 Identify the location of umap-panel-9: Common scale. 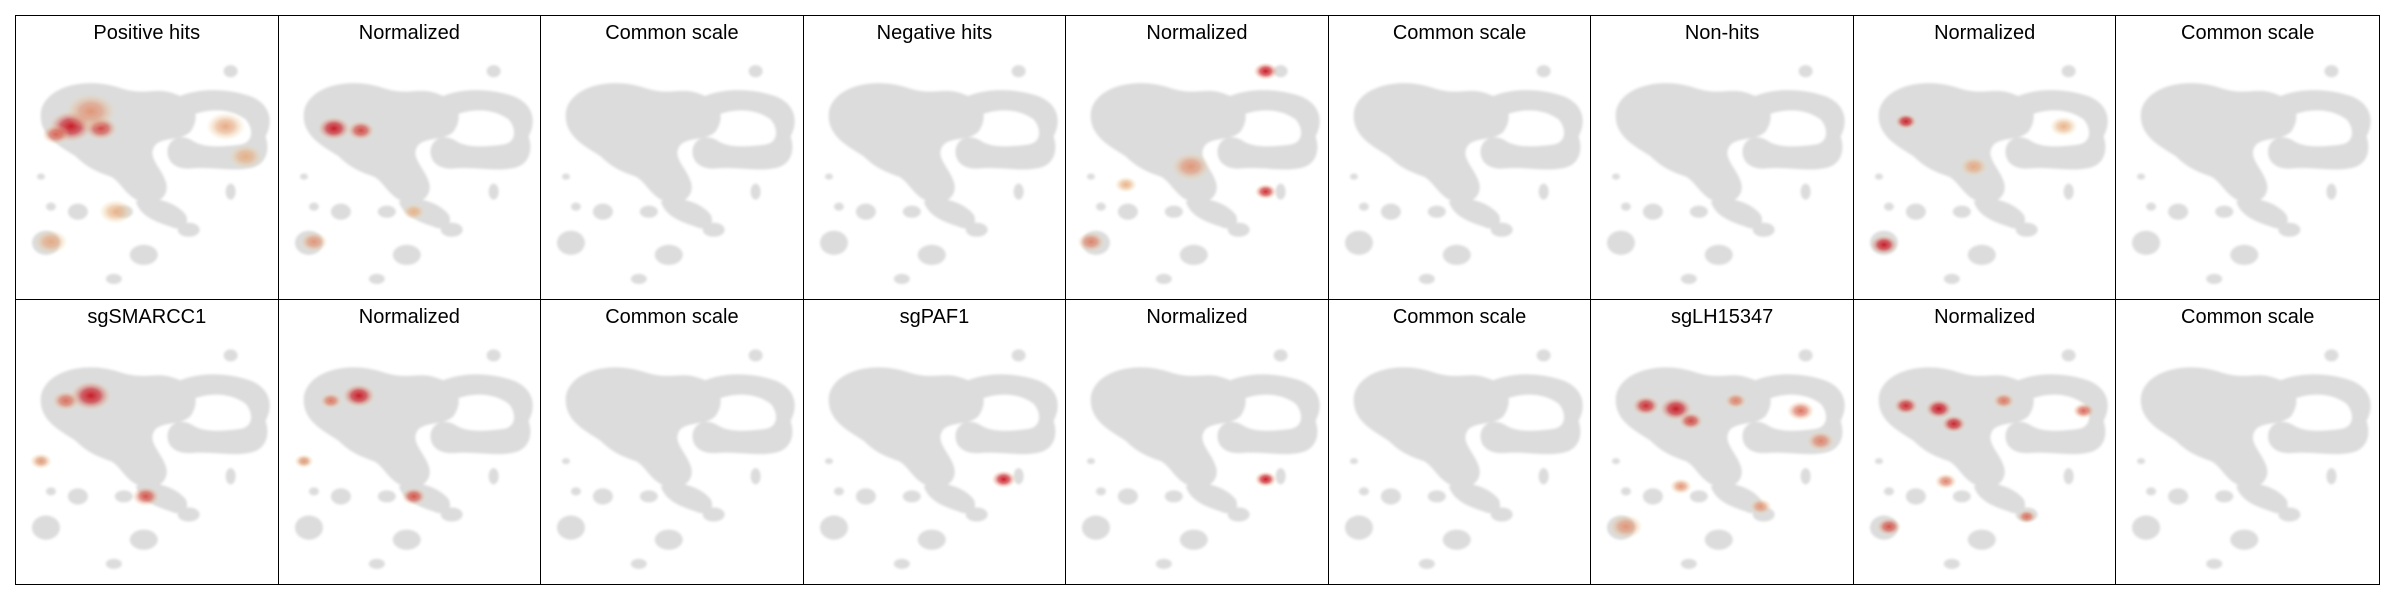
(2247, 158).